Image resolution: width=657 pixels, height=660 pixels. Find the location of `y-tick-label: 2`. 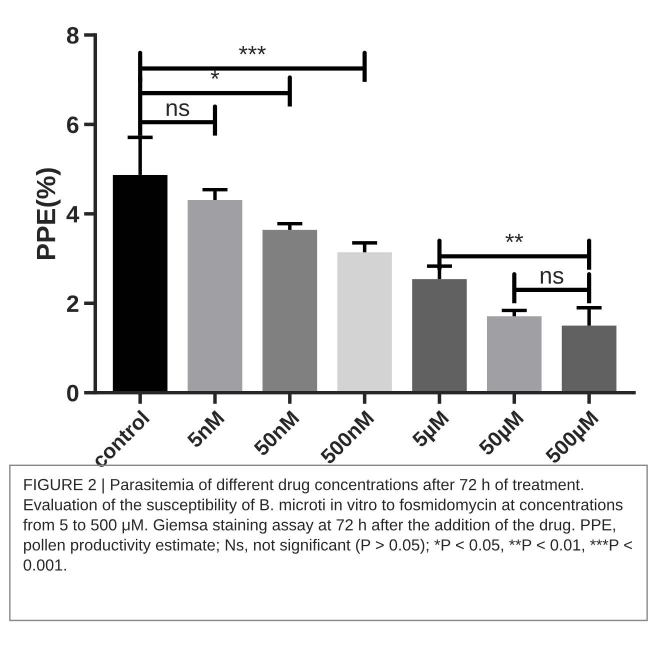

y-tick-label: 2 is located at coordinates (72, 303).